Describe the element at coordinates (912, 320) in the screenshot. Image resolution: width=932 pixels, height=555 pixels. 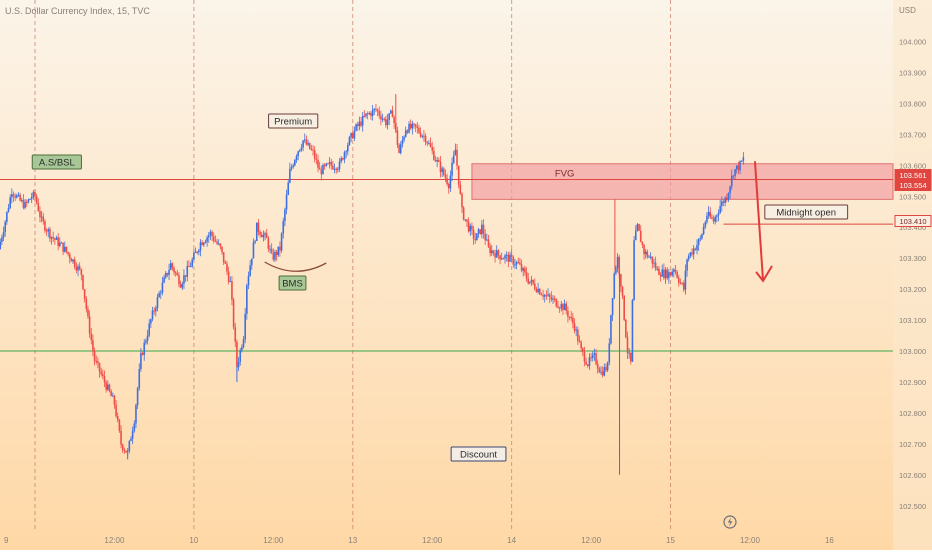
I see `price-tick: 103.100` at that location.